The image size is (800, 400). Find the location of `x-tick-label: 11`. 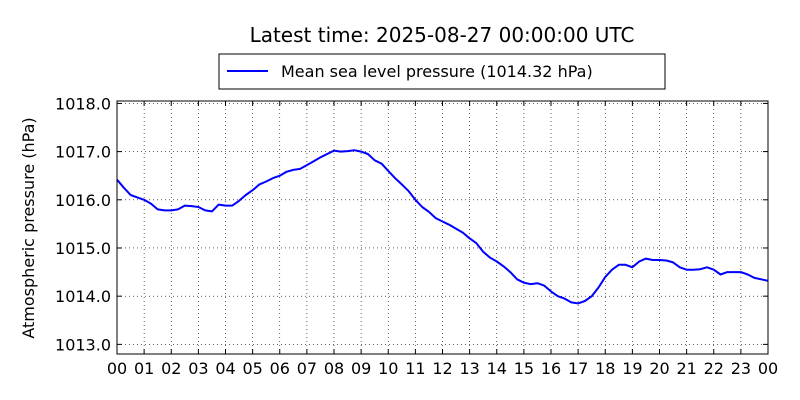

x-tick-label: 11 is located at coordinates (415, 368).